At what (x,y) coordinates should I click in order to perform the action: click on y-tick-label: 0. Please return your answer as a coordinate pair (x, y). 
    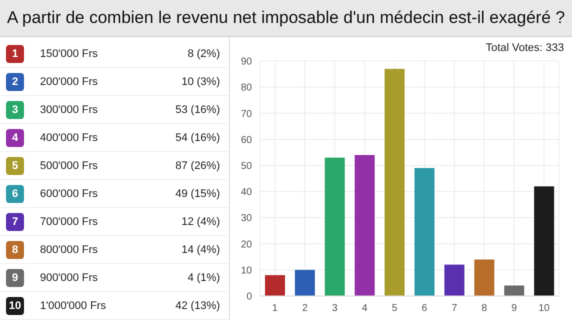
    Looking at the image, I should click on (249, 297).